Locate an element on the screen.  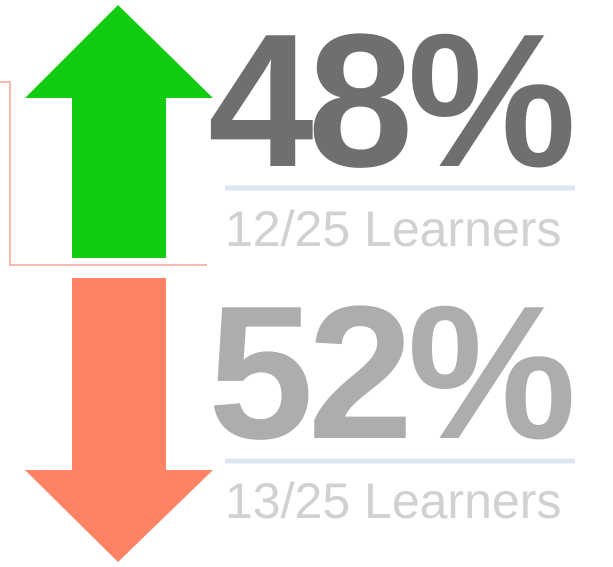
bracket is located at coordinates (103, 173).